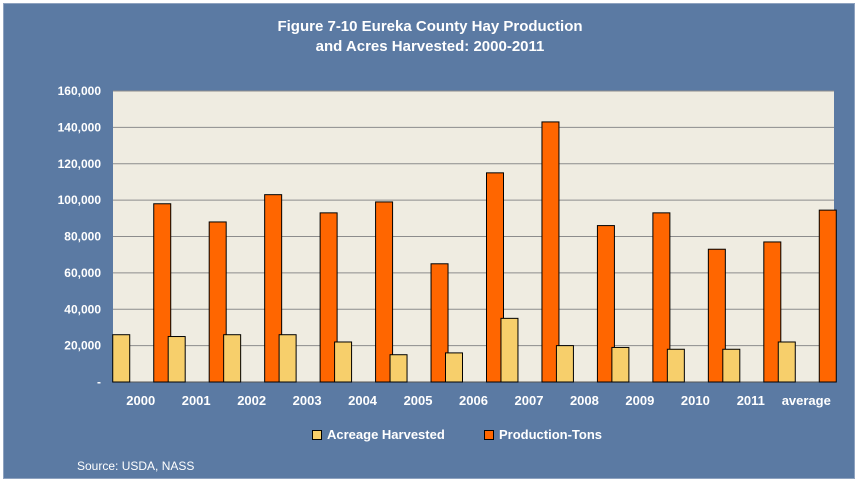  I want to click on legend-label-production: Production-Tons, so click(551, 434).